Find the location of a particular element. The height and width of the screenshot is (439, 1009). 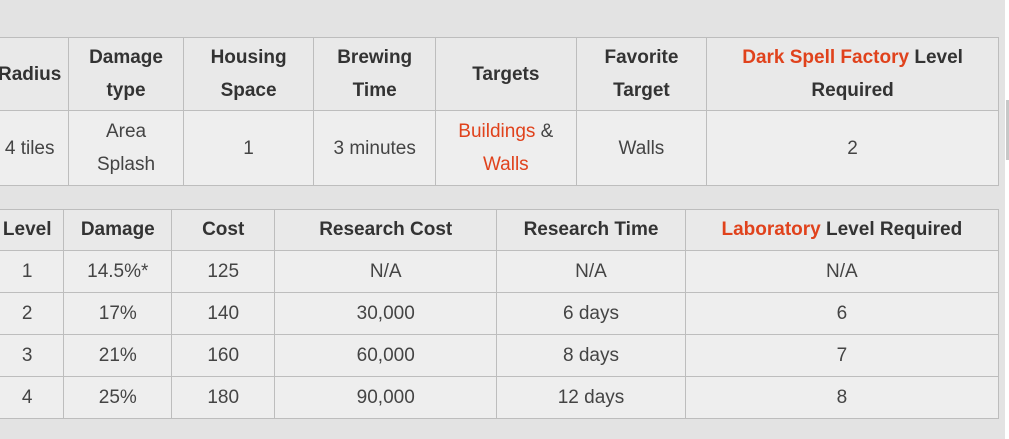

cell-level: 2 is located at coordinates (32, 313).